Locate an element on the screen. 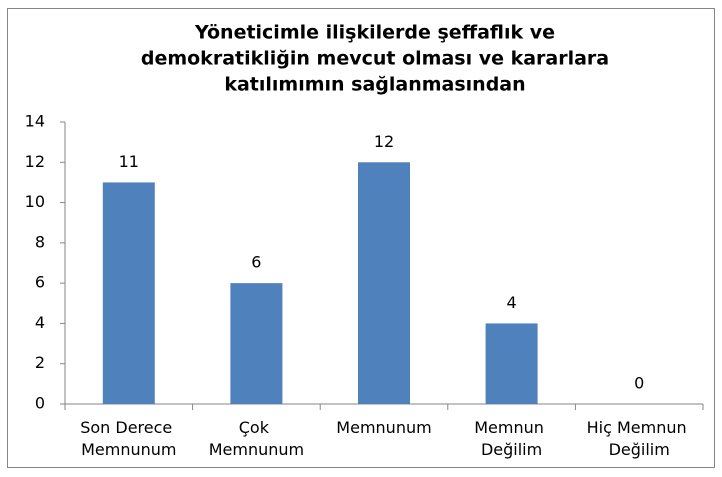 The height and width of the screenshot is (477, 722). x-tick-label: Memnun Değilim is located at coordinates (511, 438).